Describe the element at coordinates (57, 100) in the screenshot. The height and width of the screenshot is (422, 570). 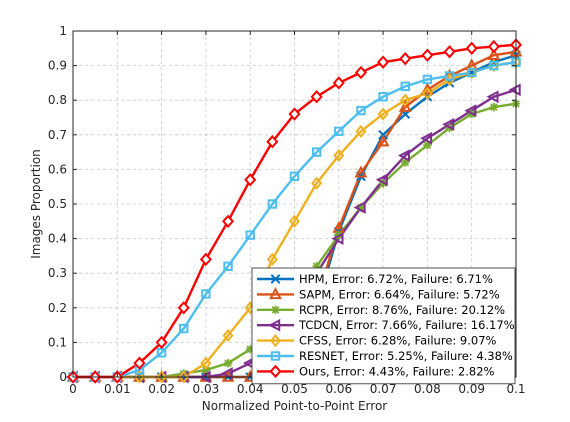
I see `y-tick-label: 0.8` at that location.